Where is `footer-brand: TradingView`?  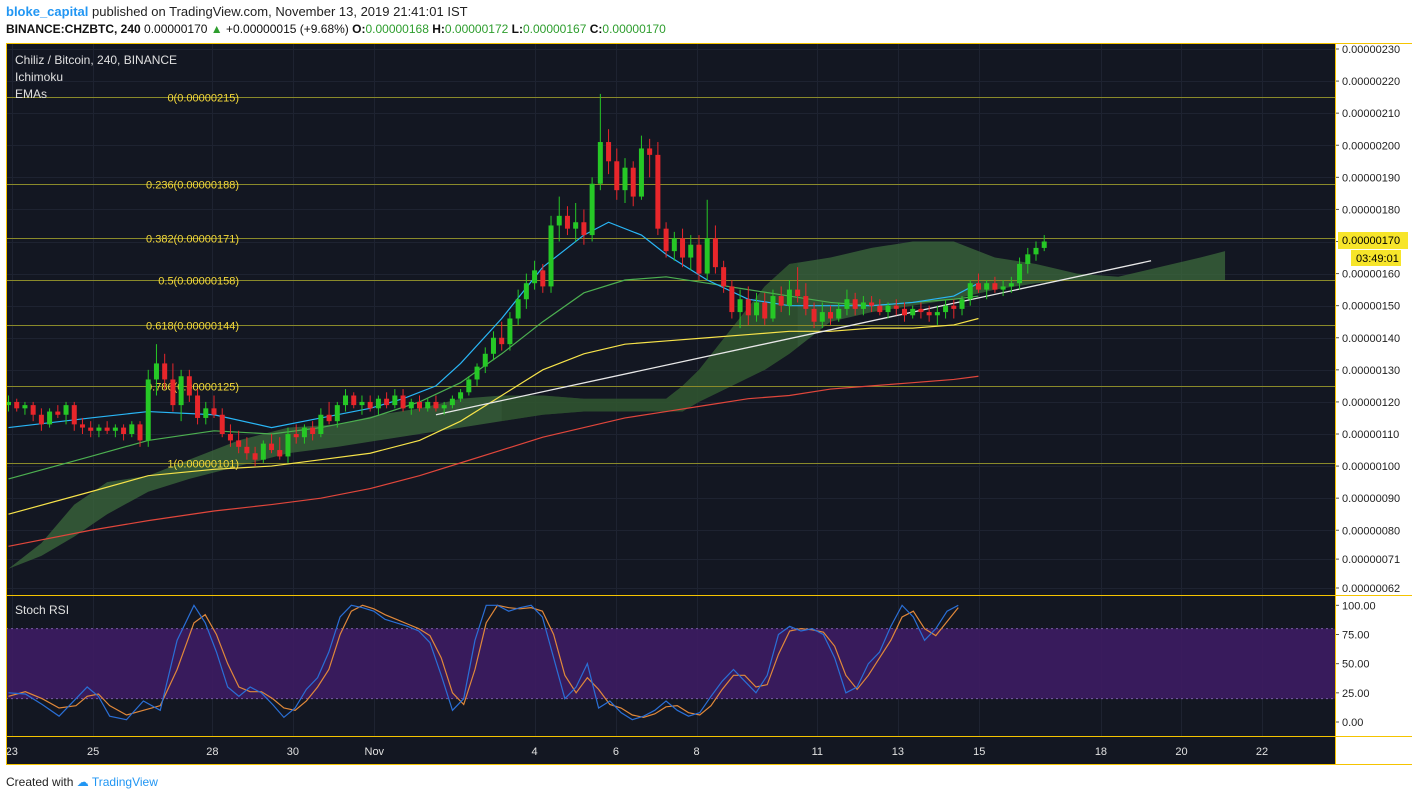
footer-brand: TradingView is located at coordinates (124, 782).